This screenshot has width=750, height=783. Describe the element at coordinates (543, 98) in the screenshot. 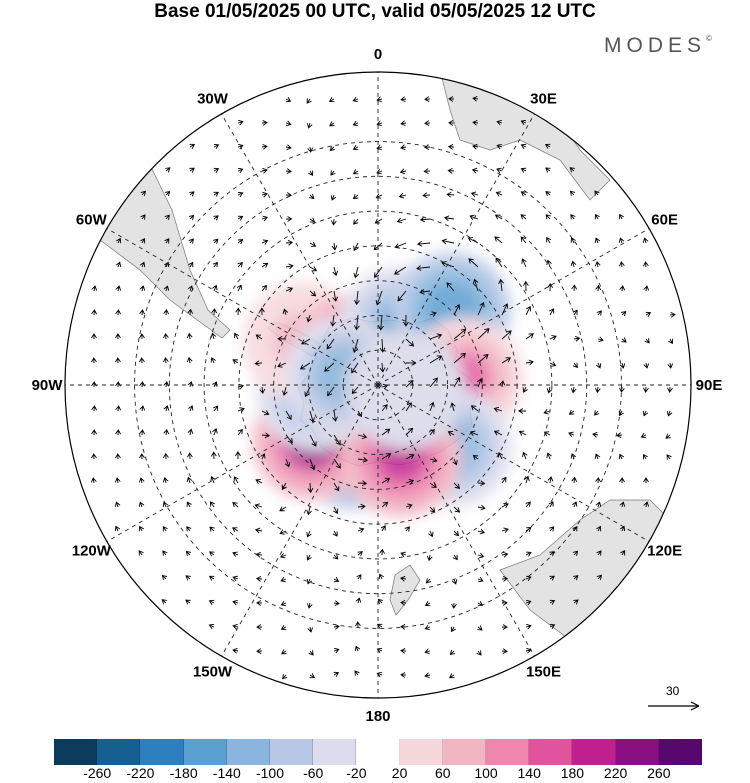

I see `longitude-label: 30E` at that location.